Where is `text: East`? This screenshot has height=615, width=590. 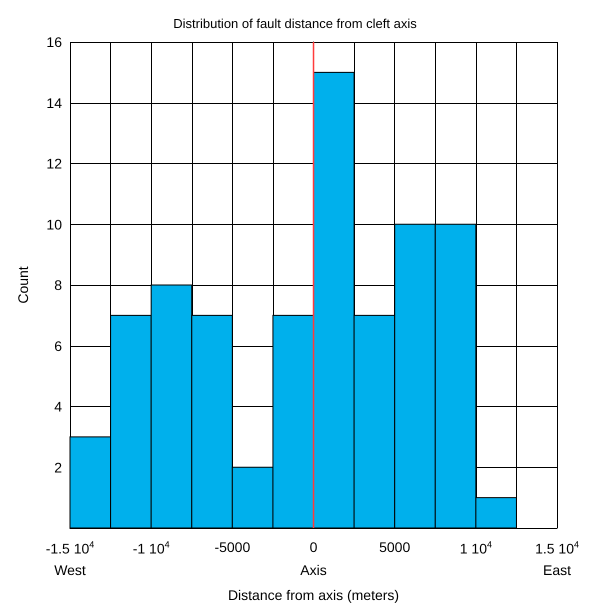
text: East is located at coordinates (557, 570).